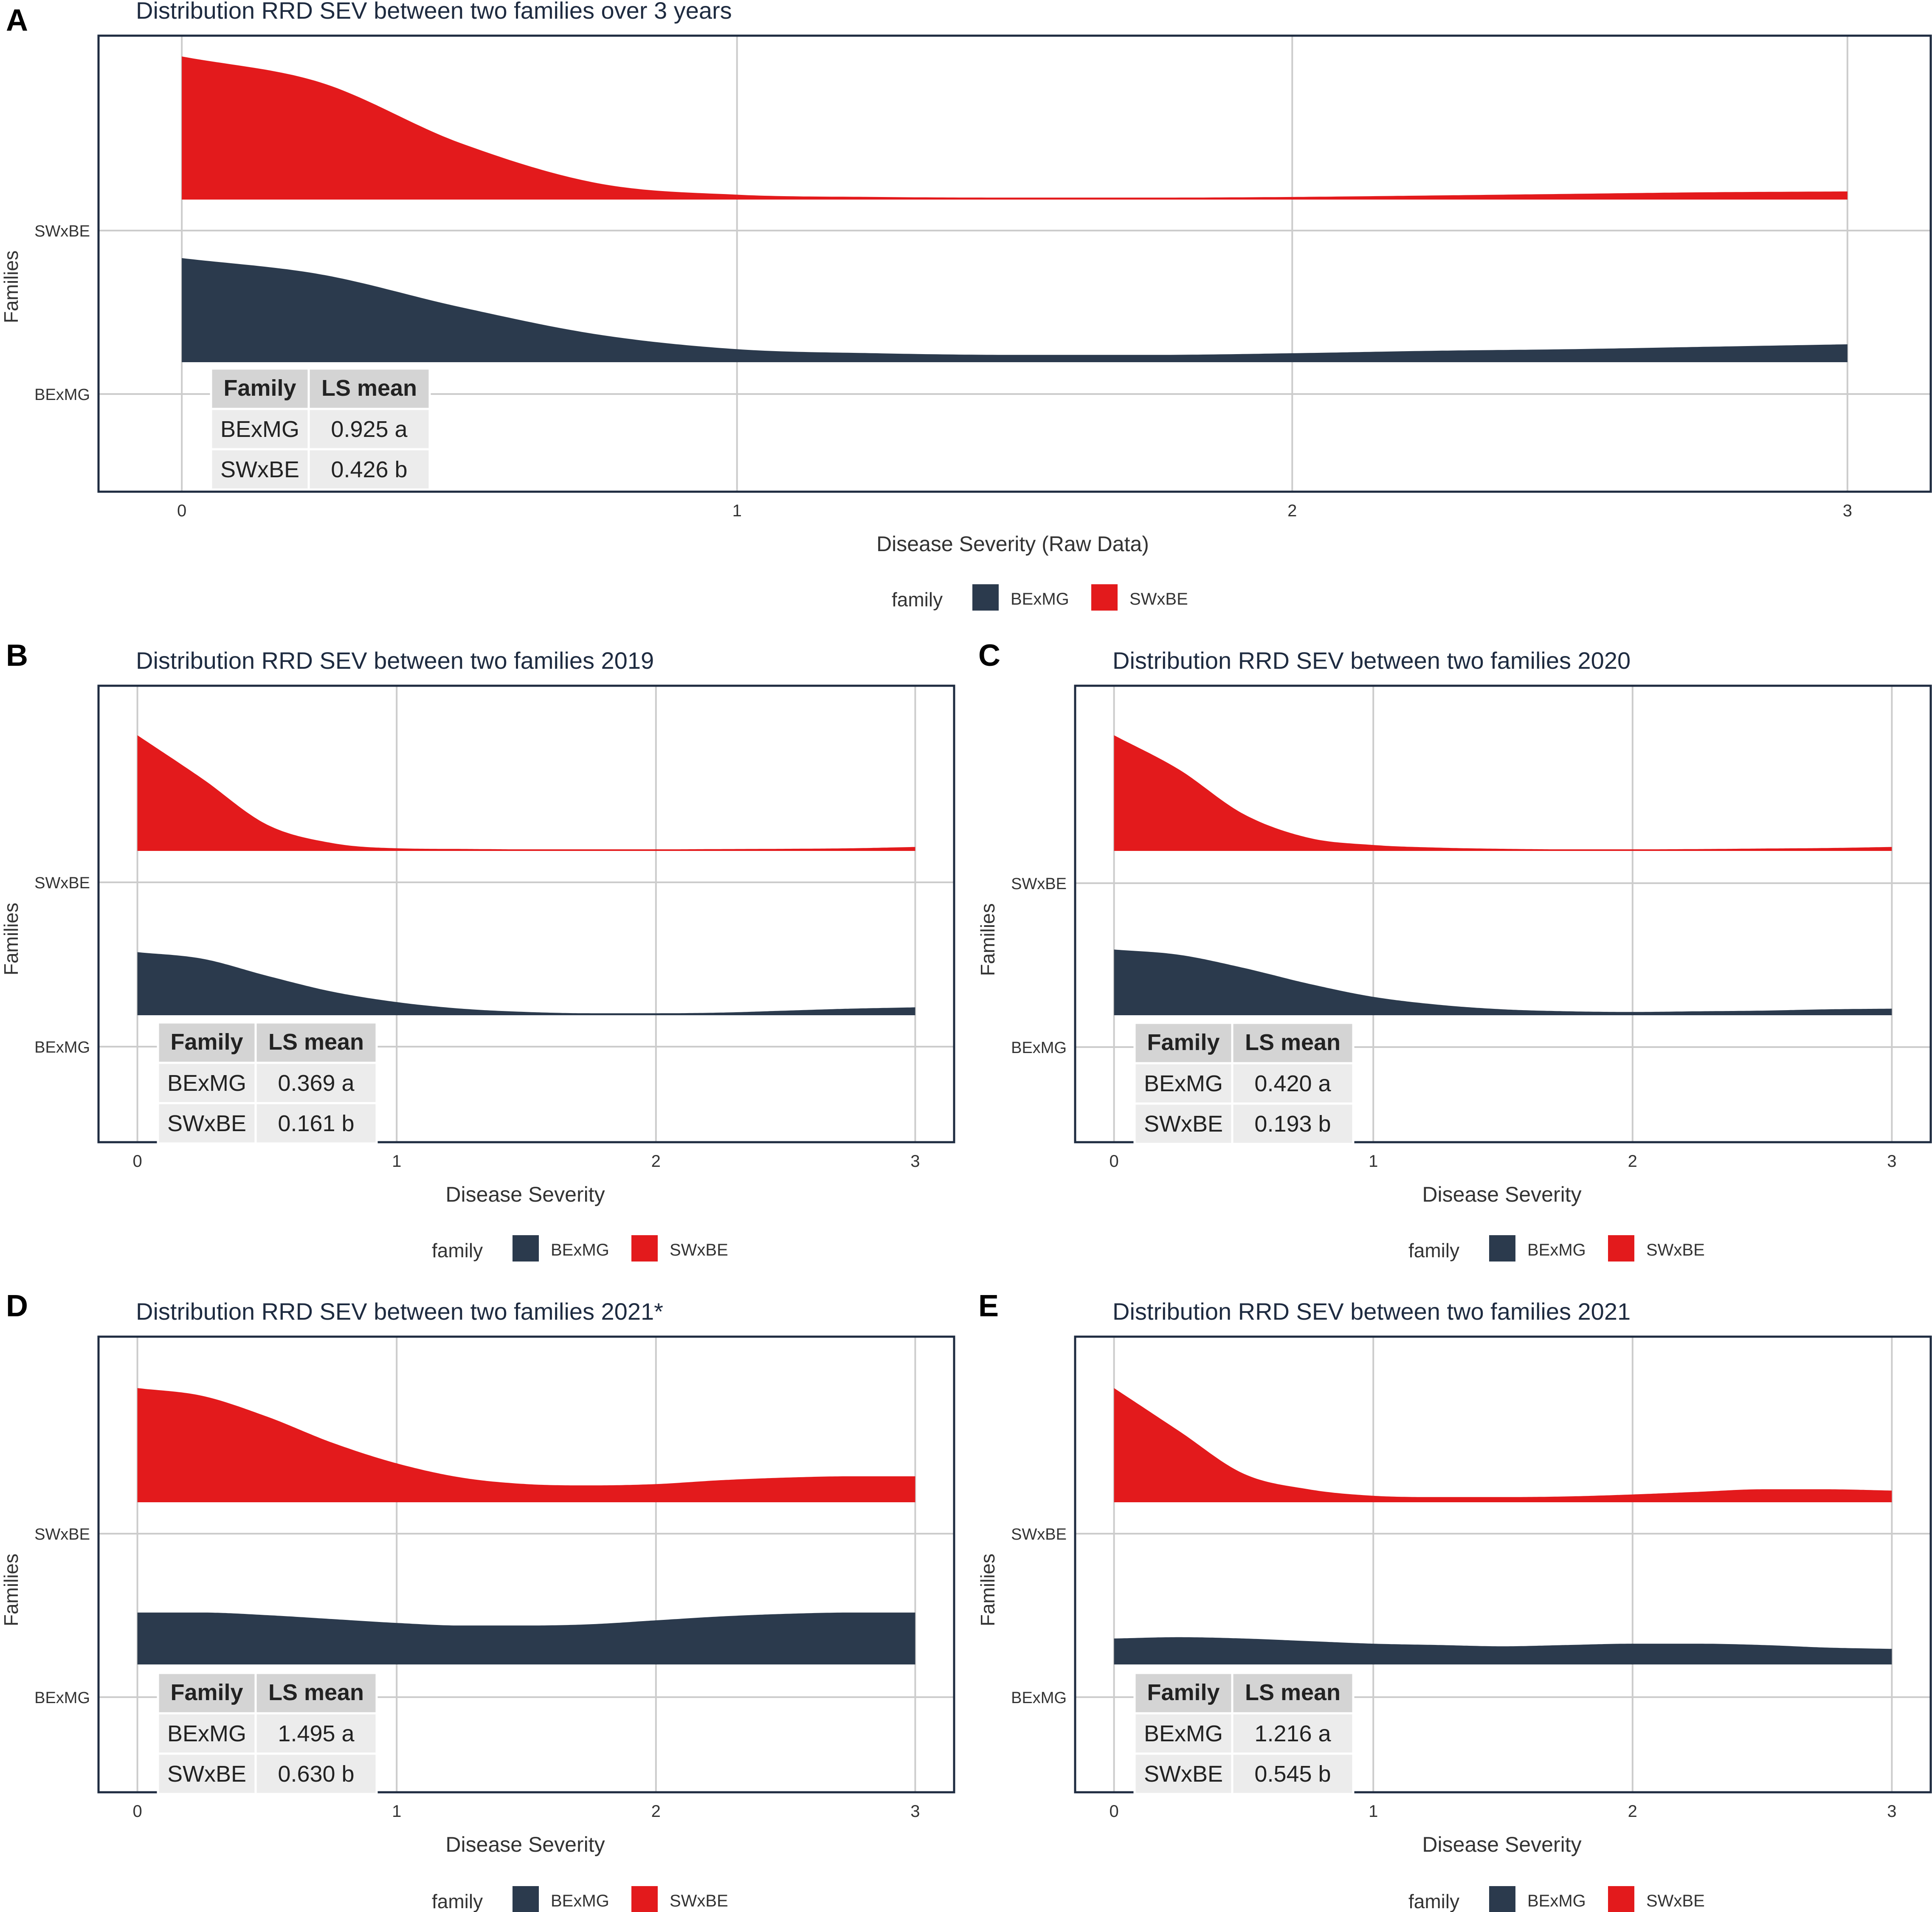  What do you see at coordinates (1292, 1084) in the screenshot?
I see `table-ls-mean-value: 0.420 a` at bounding box center [1292, 1084].